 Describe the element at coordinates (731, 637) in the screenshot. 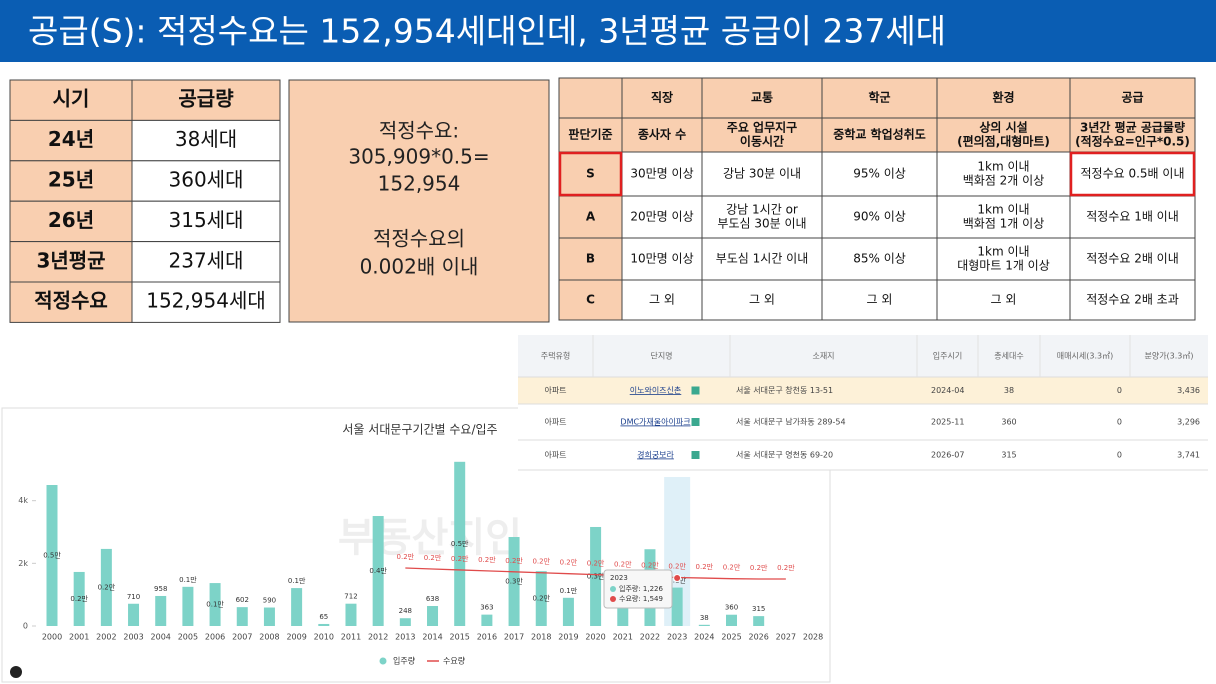

I see `x-tick-label: 2025` at that location.